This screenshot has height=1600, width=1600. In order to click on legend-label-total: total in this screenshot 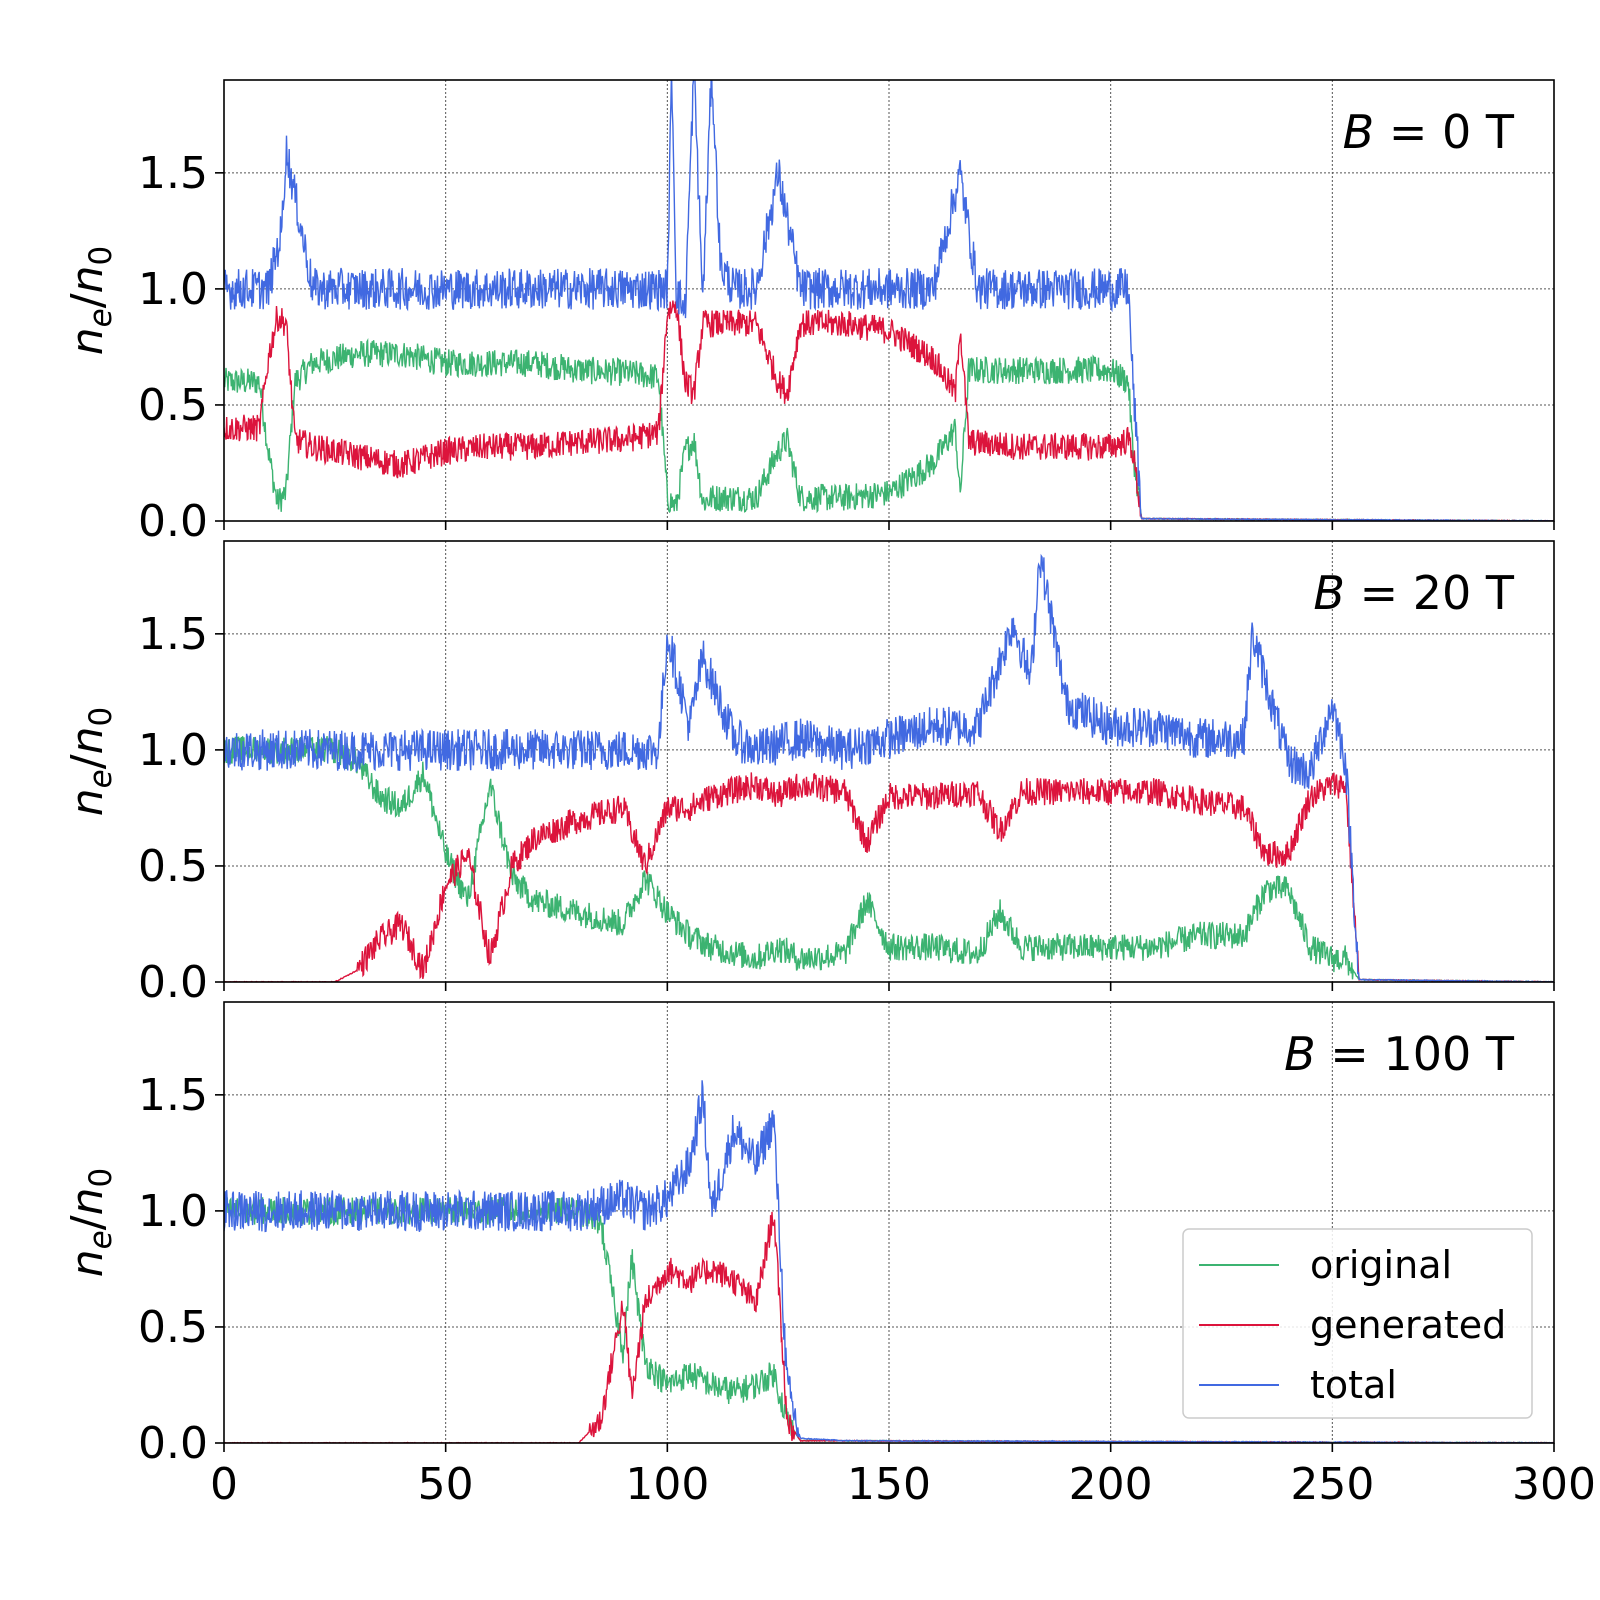, I will do `click(1353, 1385)`.